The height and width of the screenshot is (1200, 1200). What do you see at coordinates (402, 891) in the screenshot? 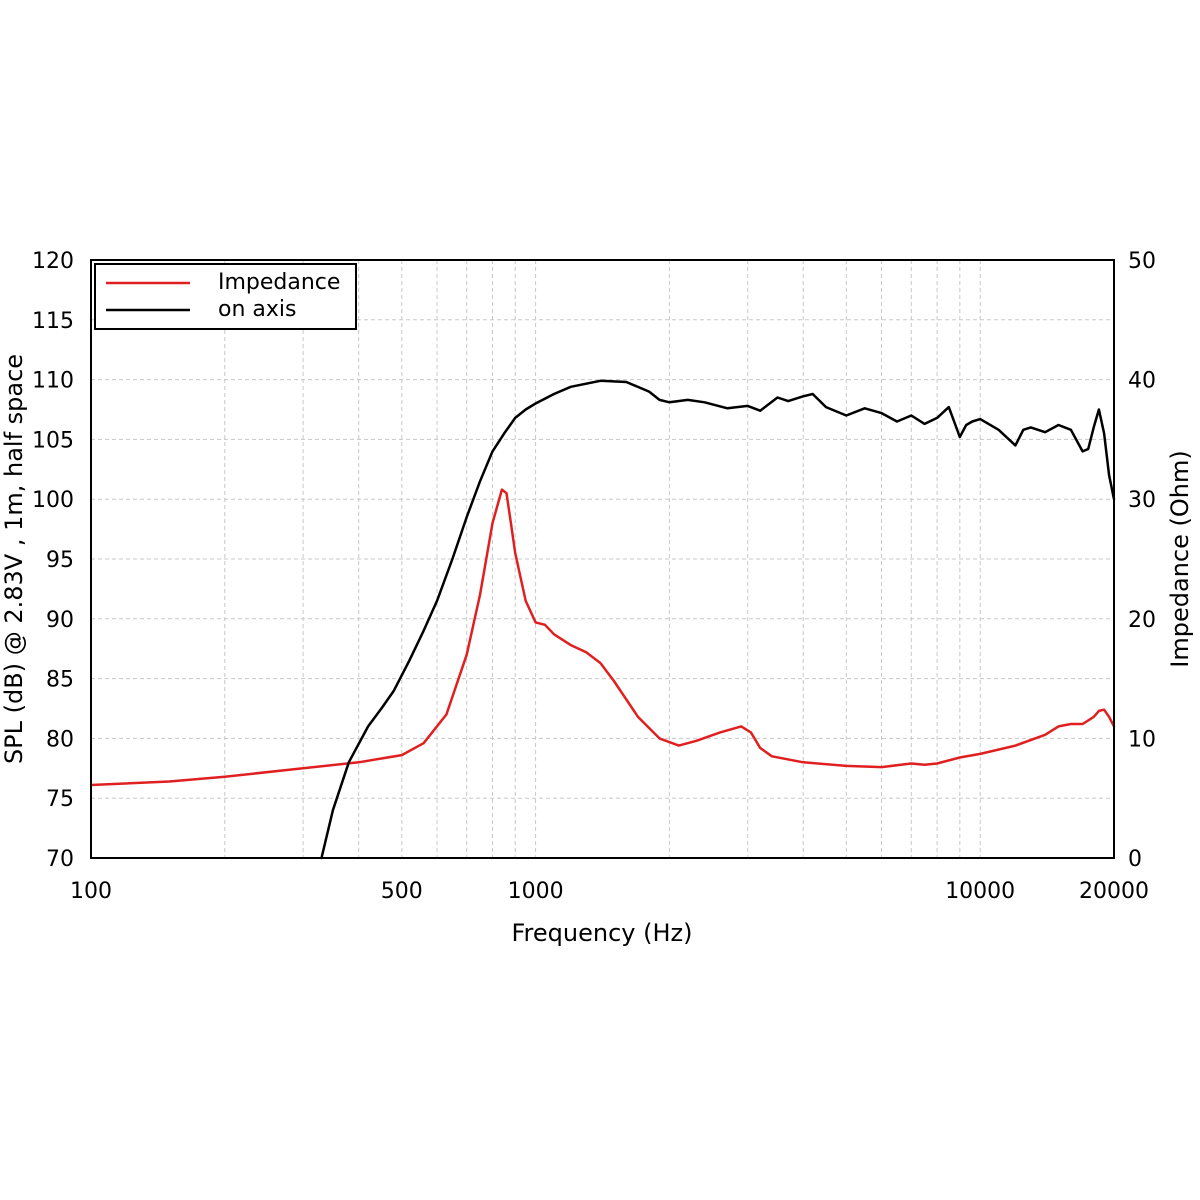
I see `x-tick-label: 500` at bounding box center [402, 891].